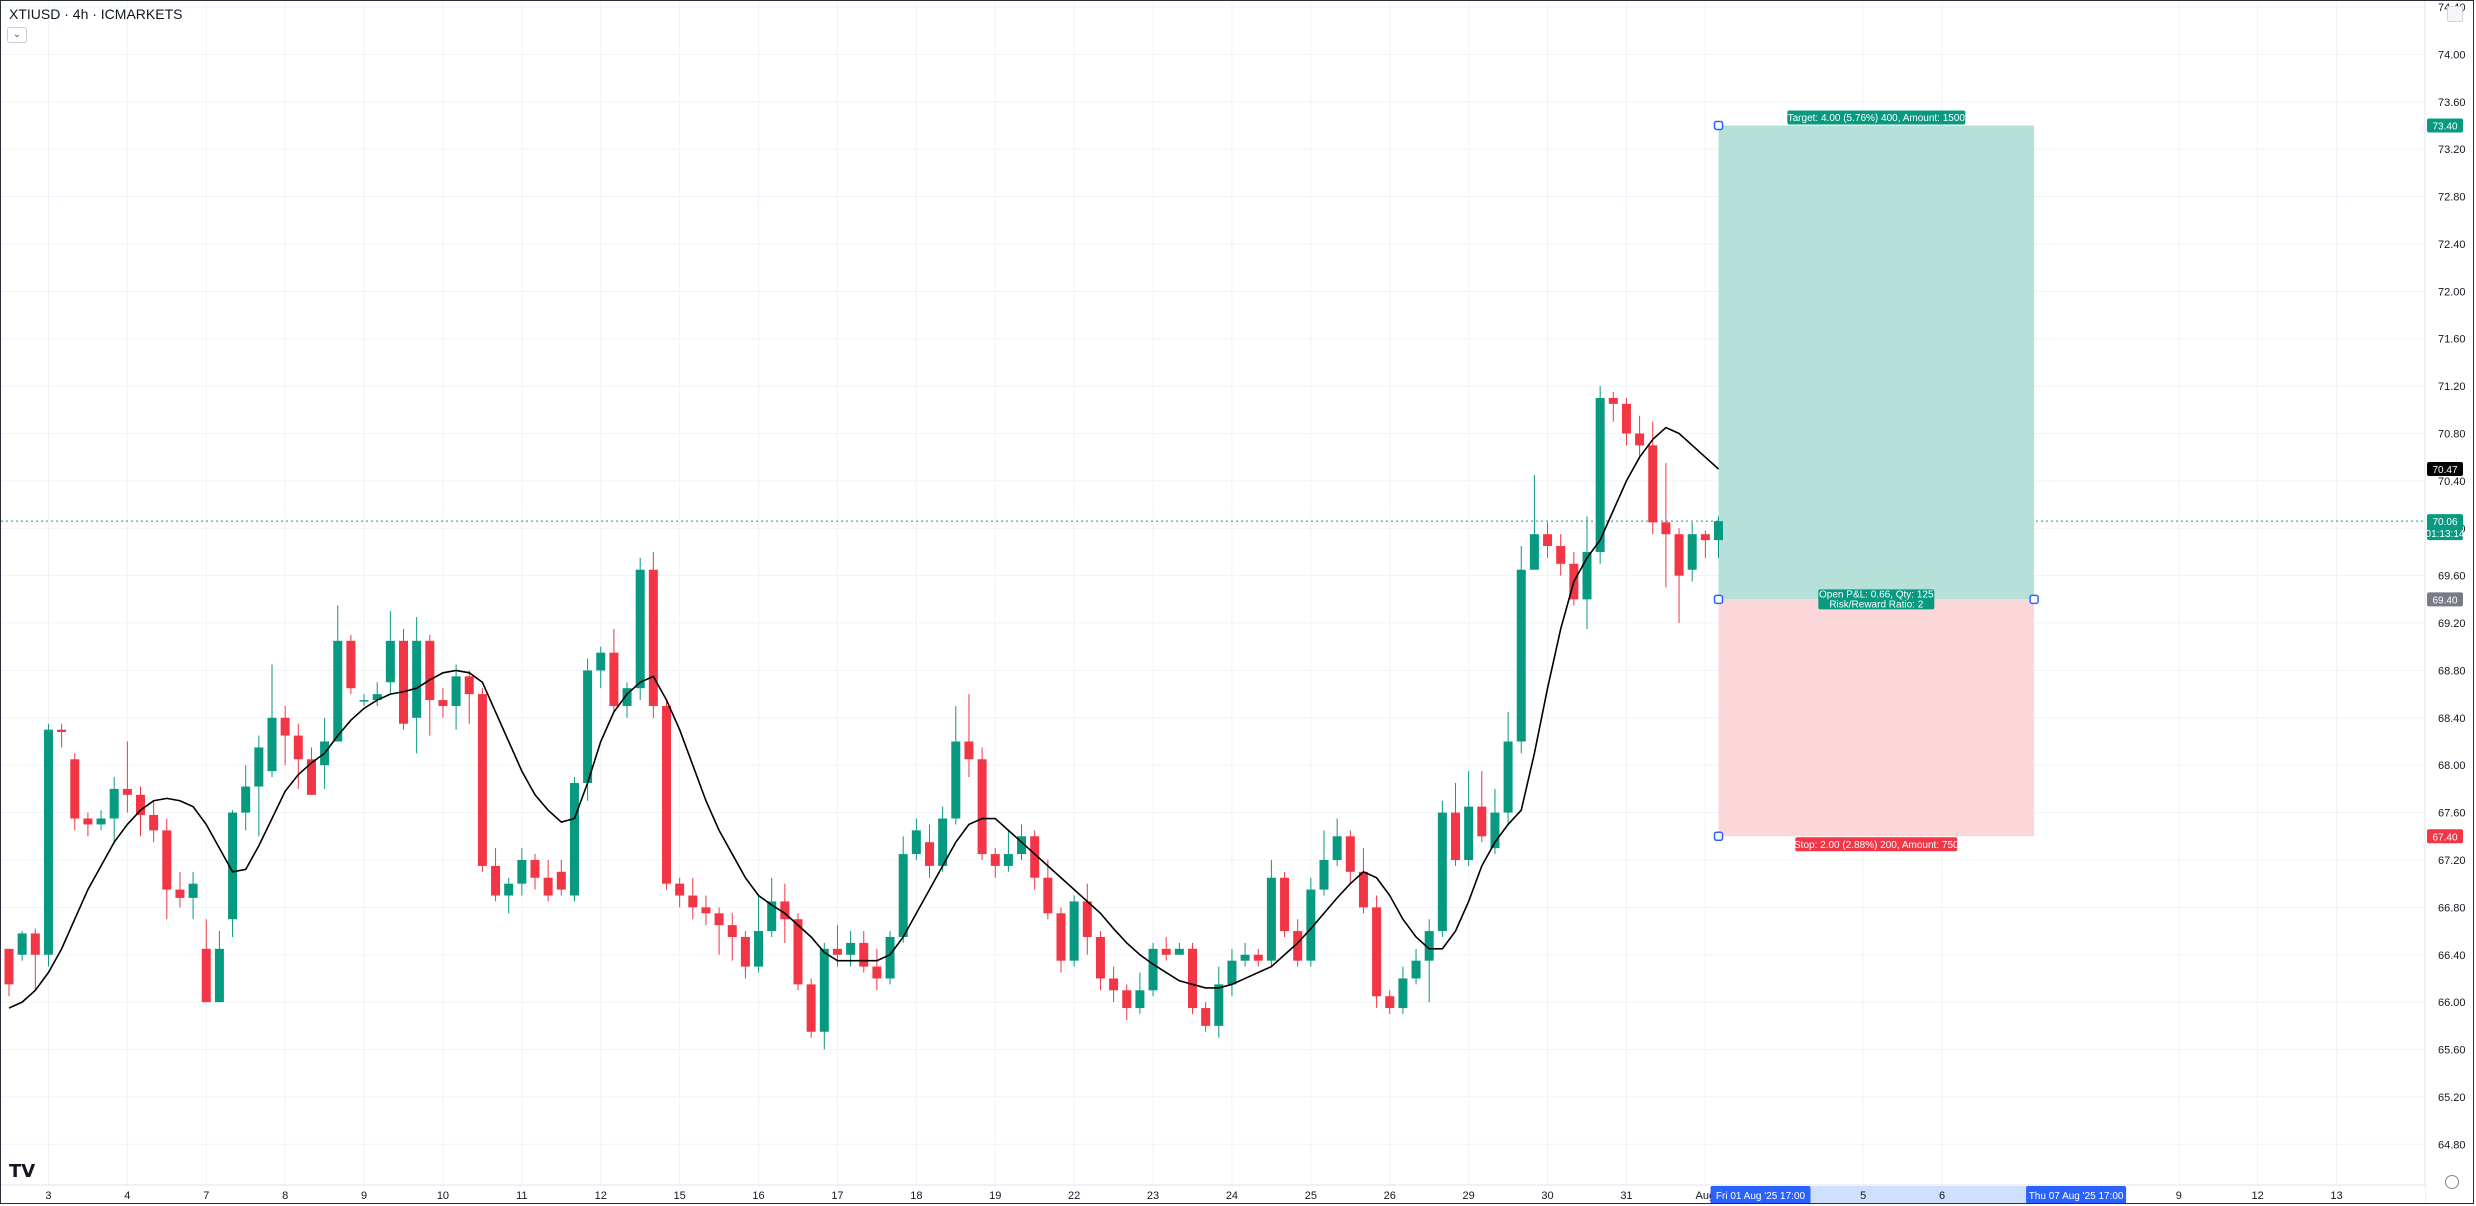 This screenshot has width=2476, height=1206. What do you see at coordinates (1626, 1196) in the screenshot?
I see `time-tick-label: 31` at bounding box center [1626, 1196].